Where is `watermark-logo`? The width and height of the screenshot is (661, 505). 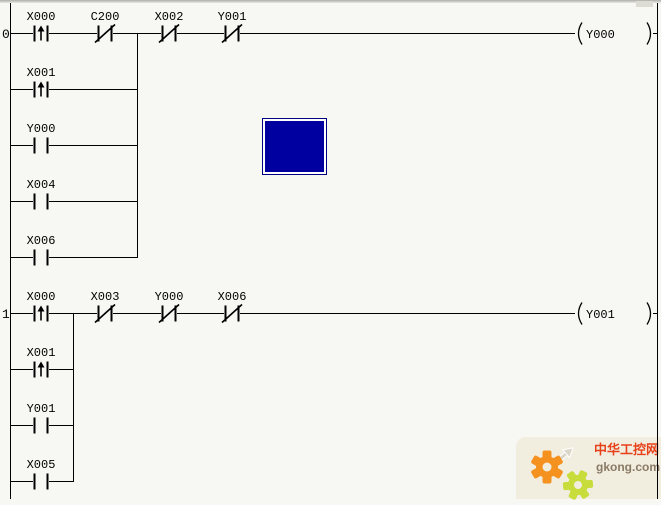 watermark-logo is located at coordinates (562, 473).